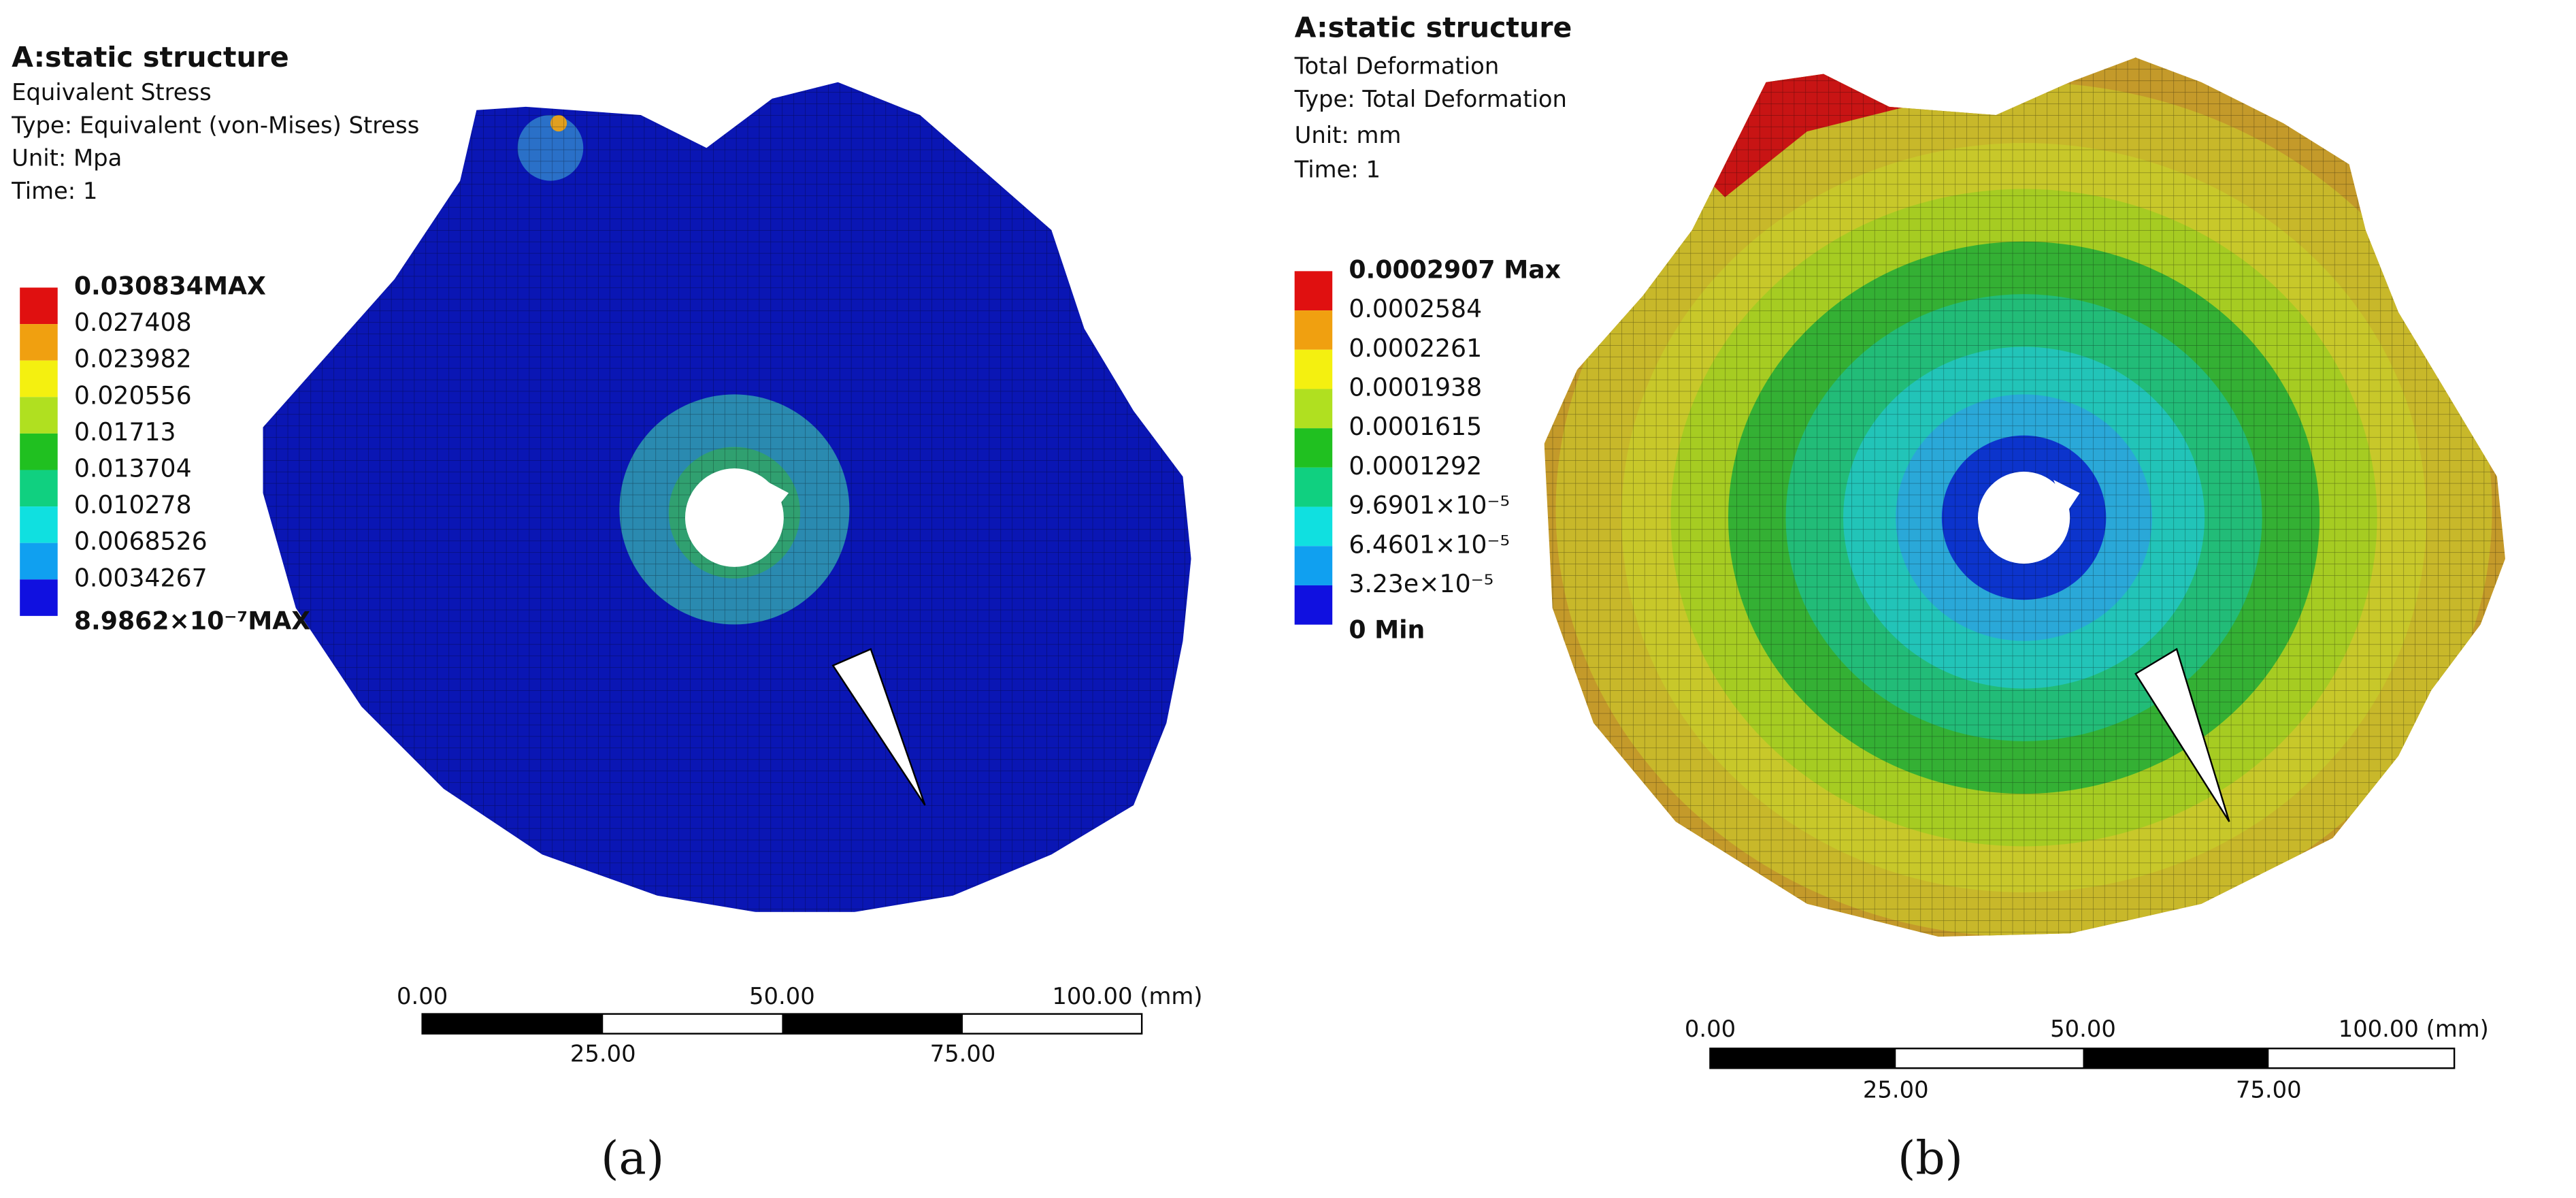 The image size is (2576, 1198). What do you see at coordinates (1416, 387) in the screenshot?
I see `legend-label: 0.0001938` at bounding box center [1416, 387].